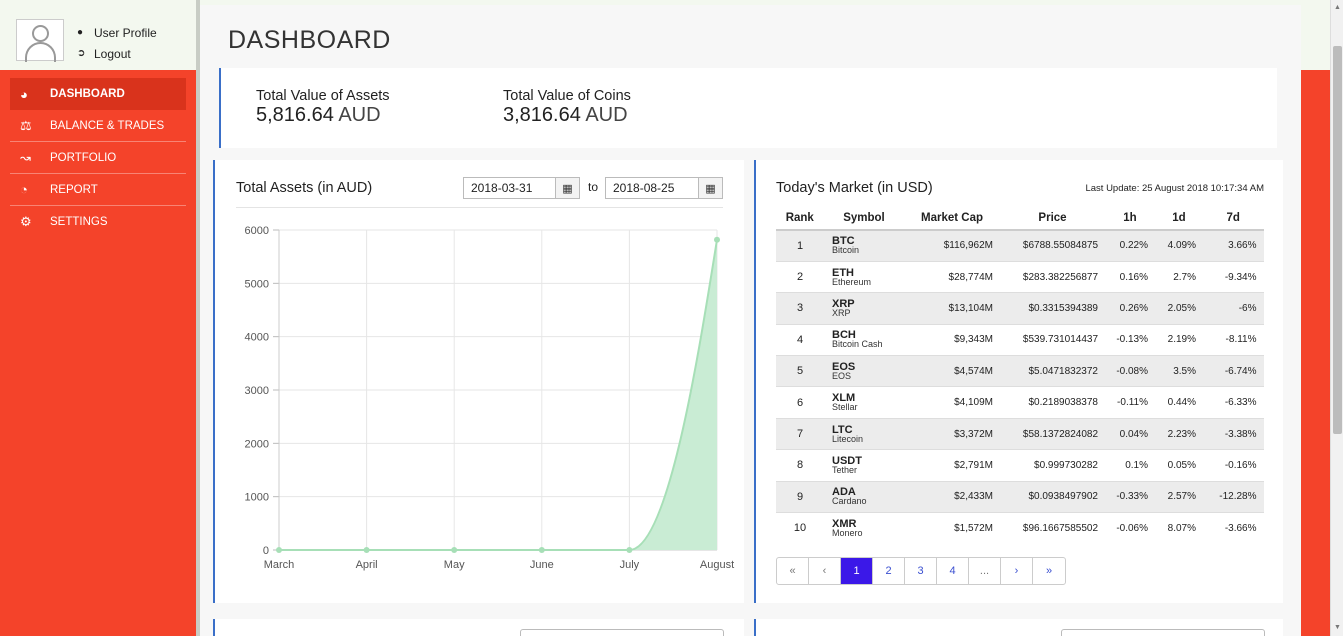  Describe the element at coordinates (1130, 402) in the screenshot. I see `change-1h-cell: -0.11%` at that location.